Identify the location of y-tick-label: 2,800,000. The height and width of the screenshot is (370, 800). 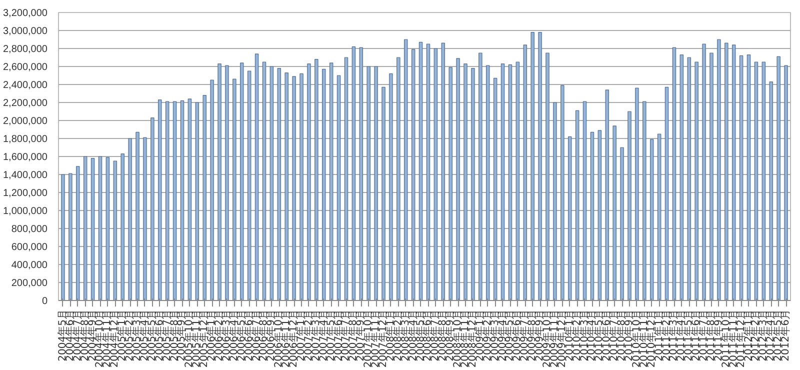
(25, 49).